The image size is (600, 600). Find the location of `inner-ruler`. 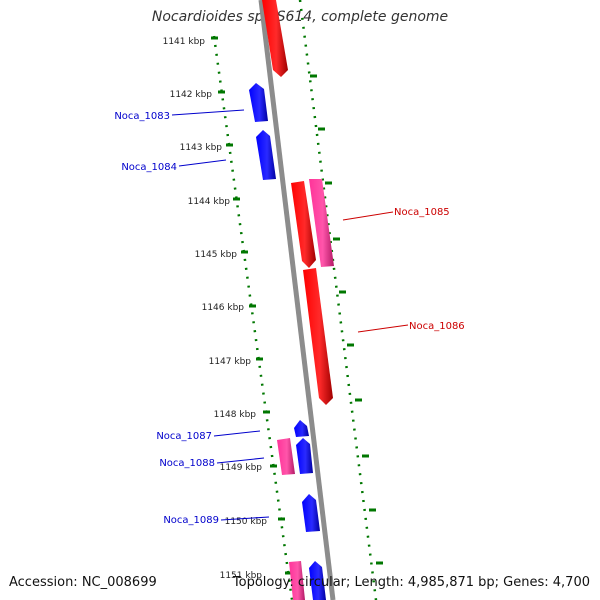

inner-ruler is located at coordinates (253, 317).